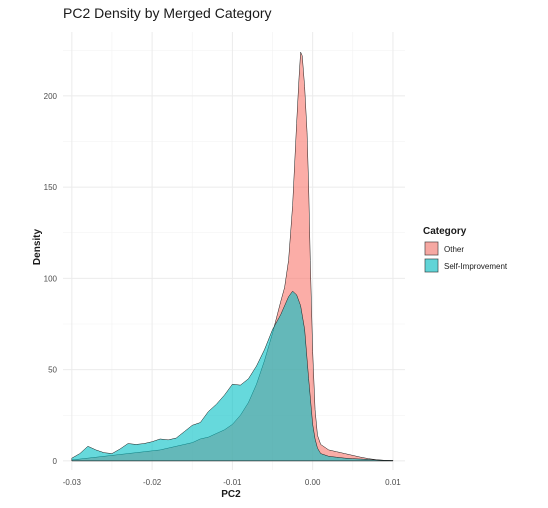  What do you see at coordinates (167, 13) in the screenshot?
I see `chart-title: PC2 Density by Merged Category` at bounding box center [167, 13].